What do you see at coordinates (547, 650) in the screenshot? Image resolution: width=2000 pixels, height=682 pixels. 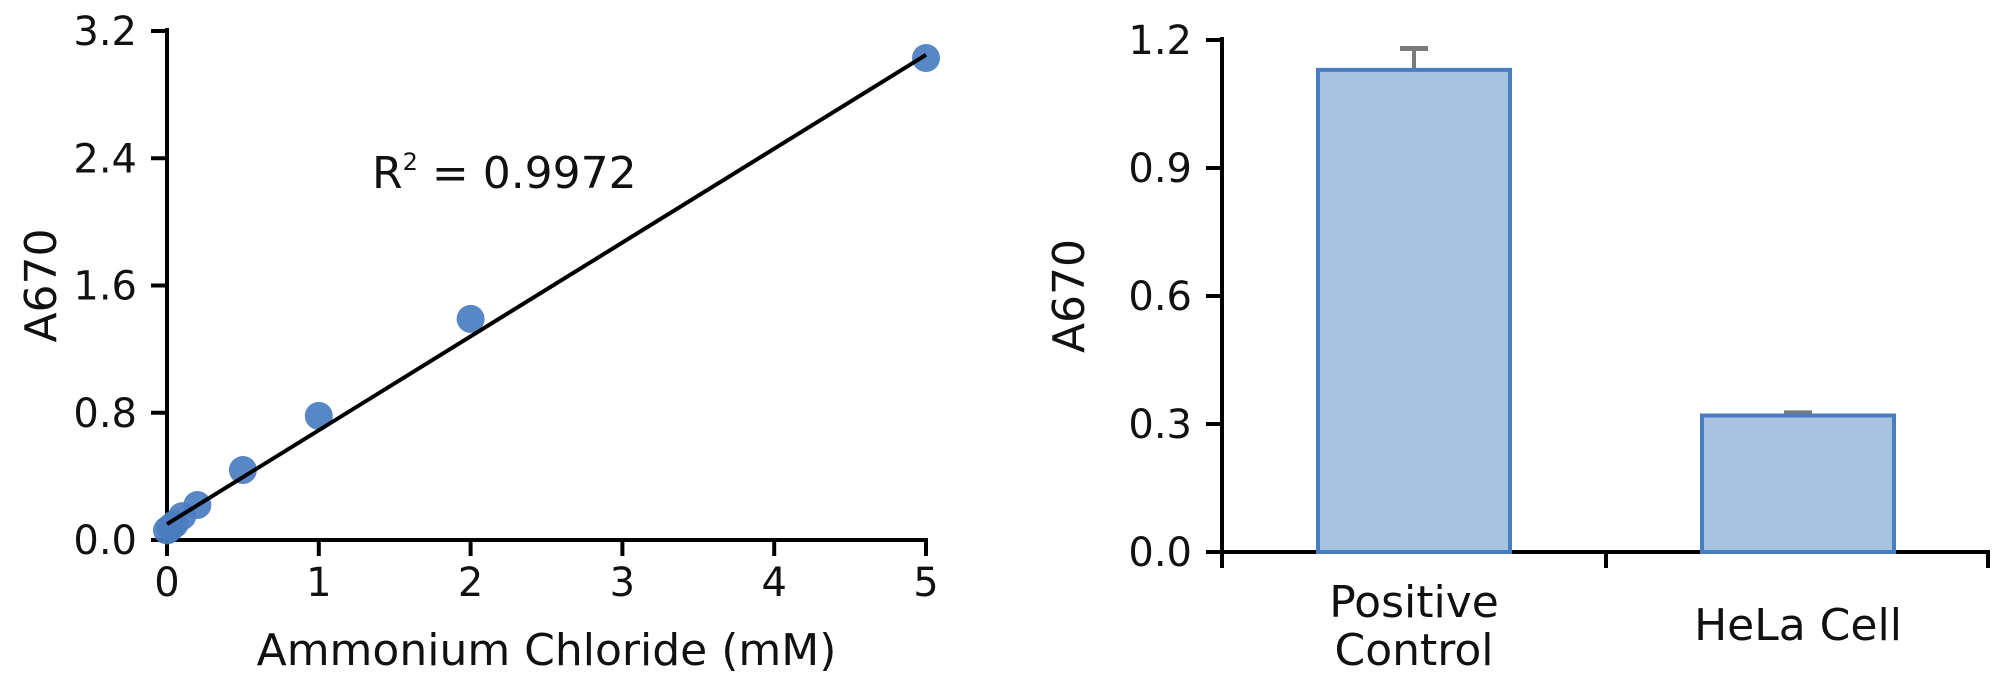 I see `x-axis-title: Ammonium Chloride (mM)` at bounding box center [547, 650].